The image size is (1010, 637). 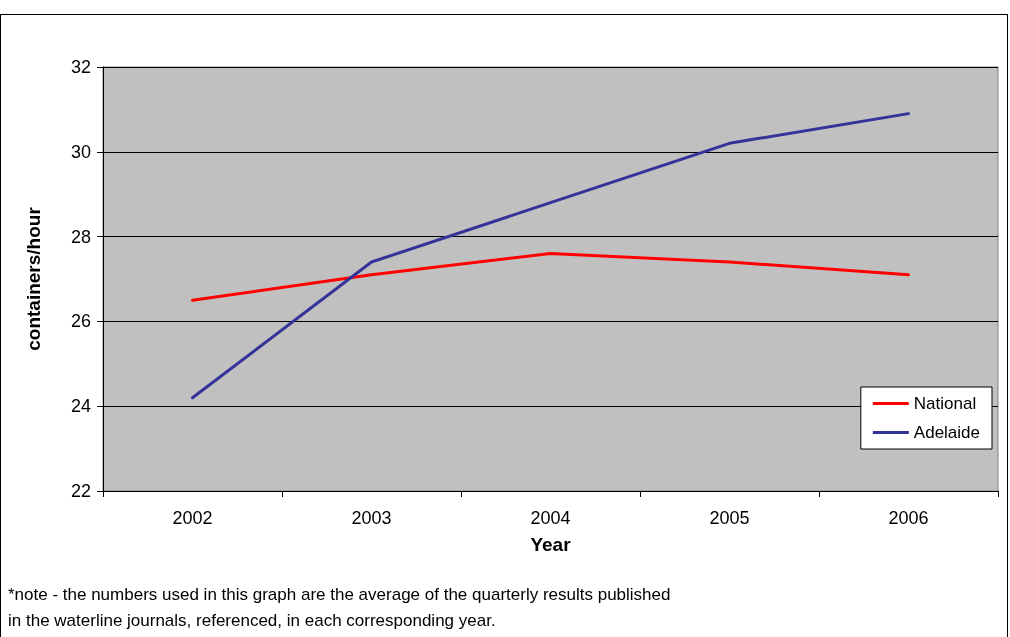 What do you see at coordinates (371, 518) in the screenshot?
I see `x-tick-label: 2003` at bounding box center [371, 518].